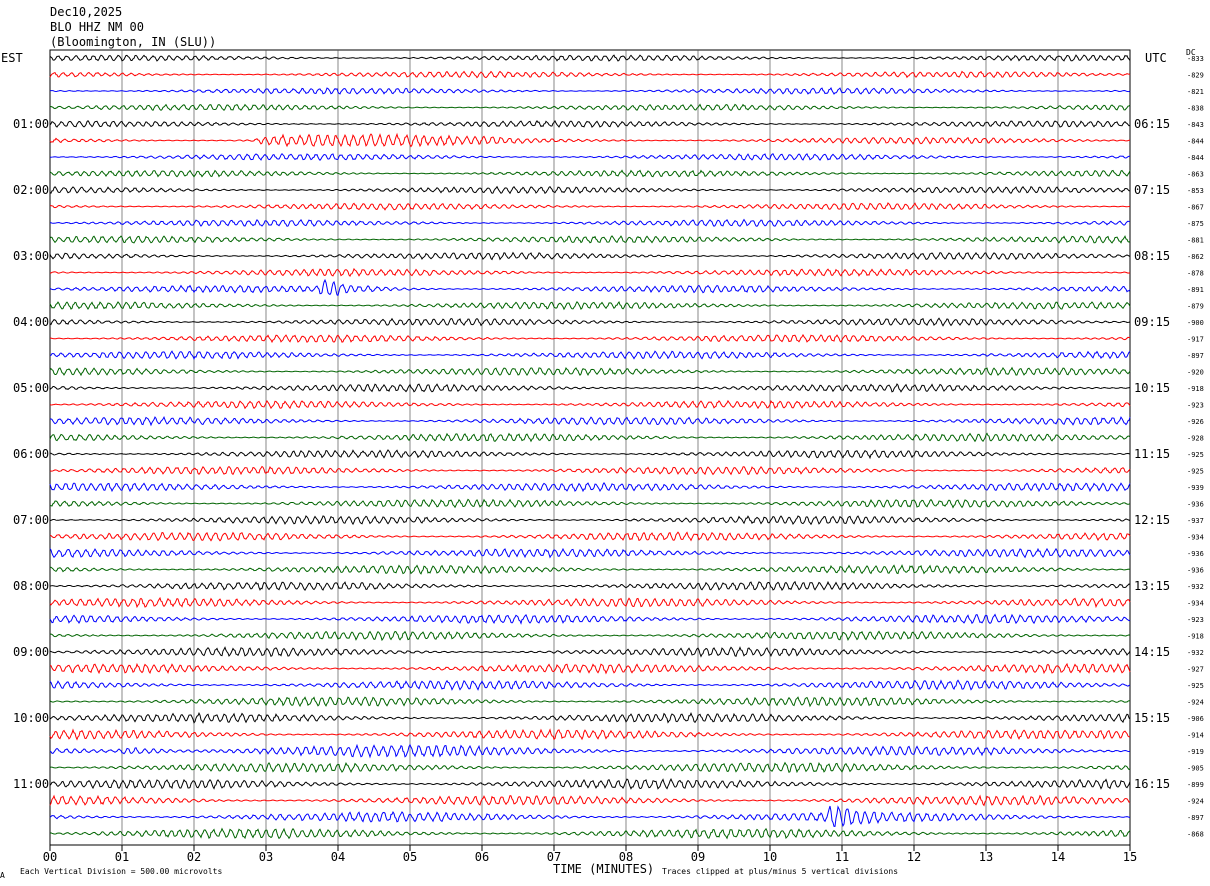 This screenshot has width=1210, height=886. I want to click on est-hour-label: 07:00, so click(31, 520).